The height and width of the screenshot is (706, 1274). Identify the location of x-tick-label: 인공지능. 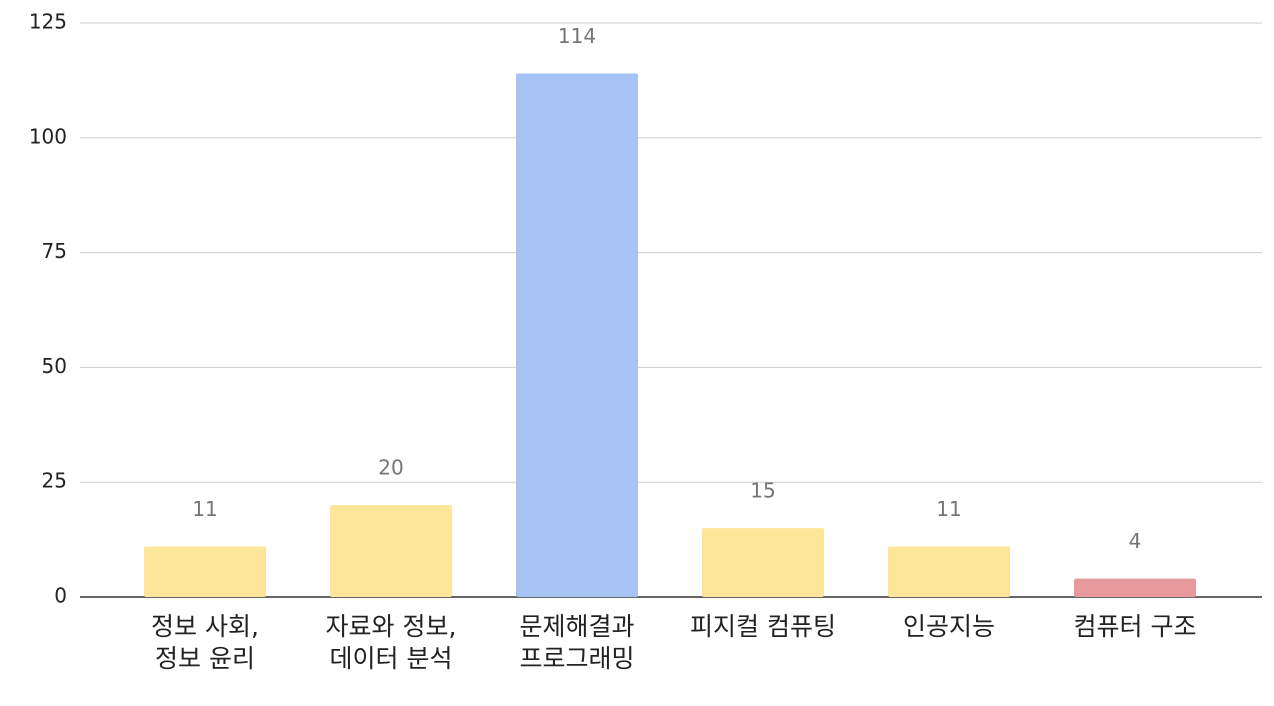
(949, 626).